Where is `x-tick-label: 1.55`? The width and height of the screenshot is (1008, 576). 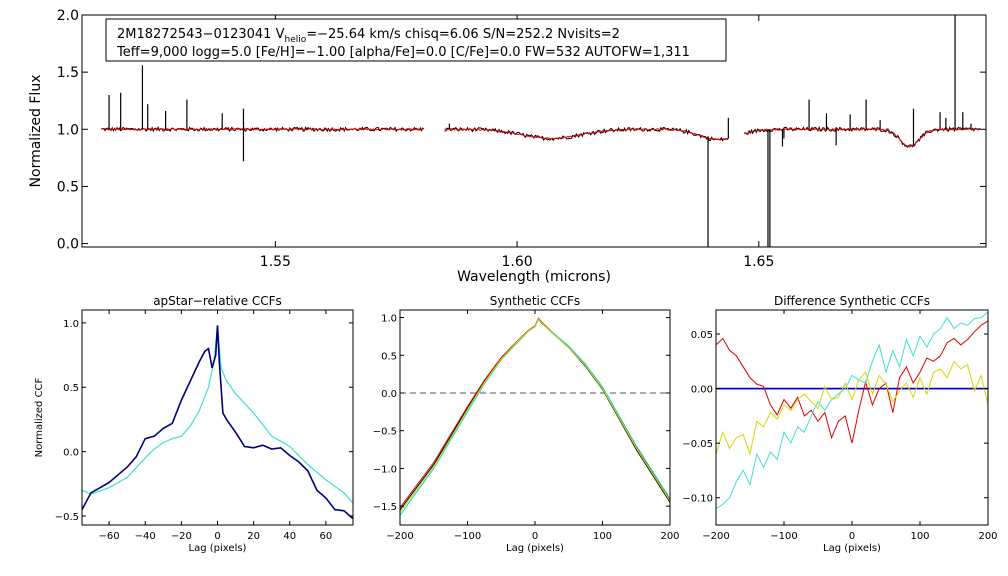 x-tick-label: 1.55 is located at coordinates (275, 262).